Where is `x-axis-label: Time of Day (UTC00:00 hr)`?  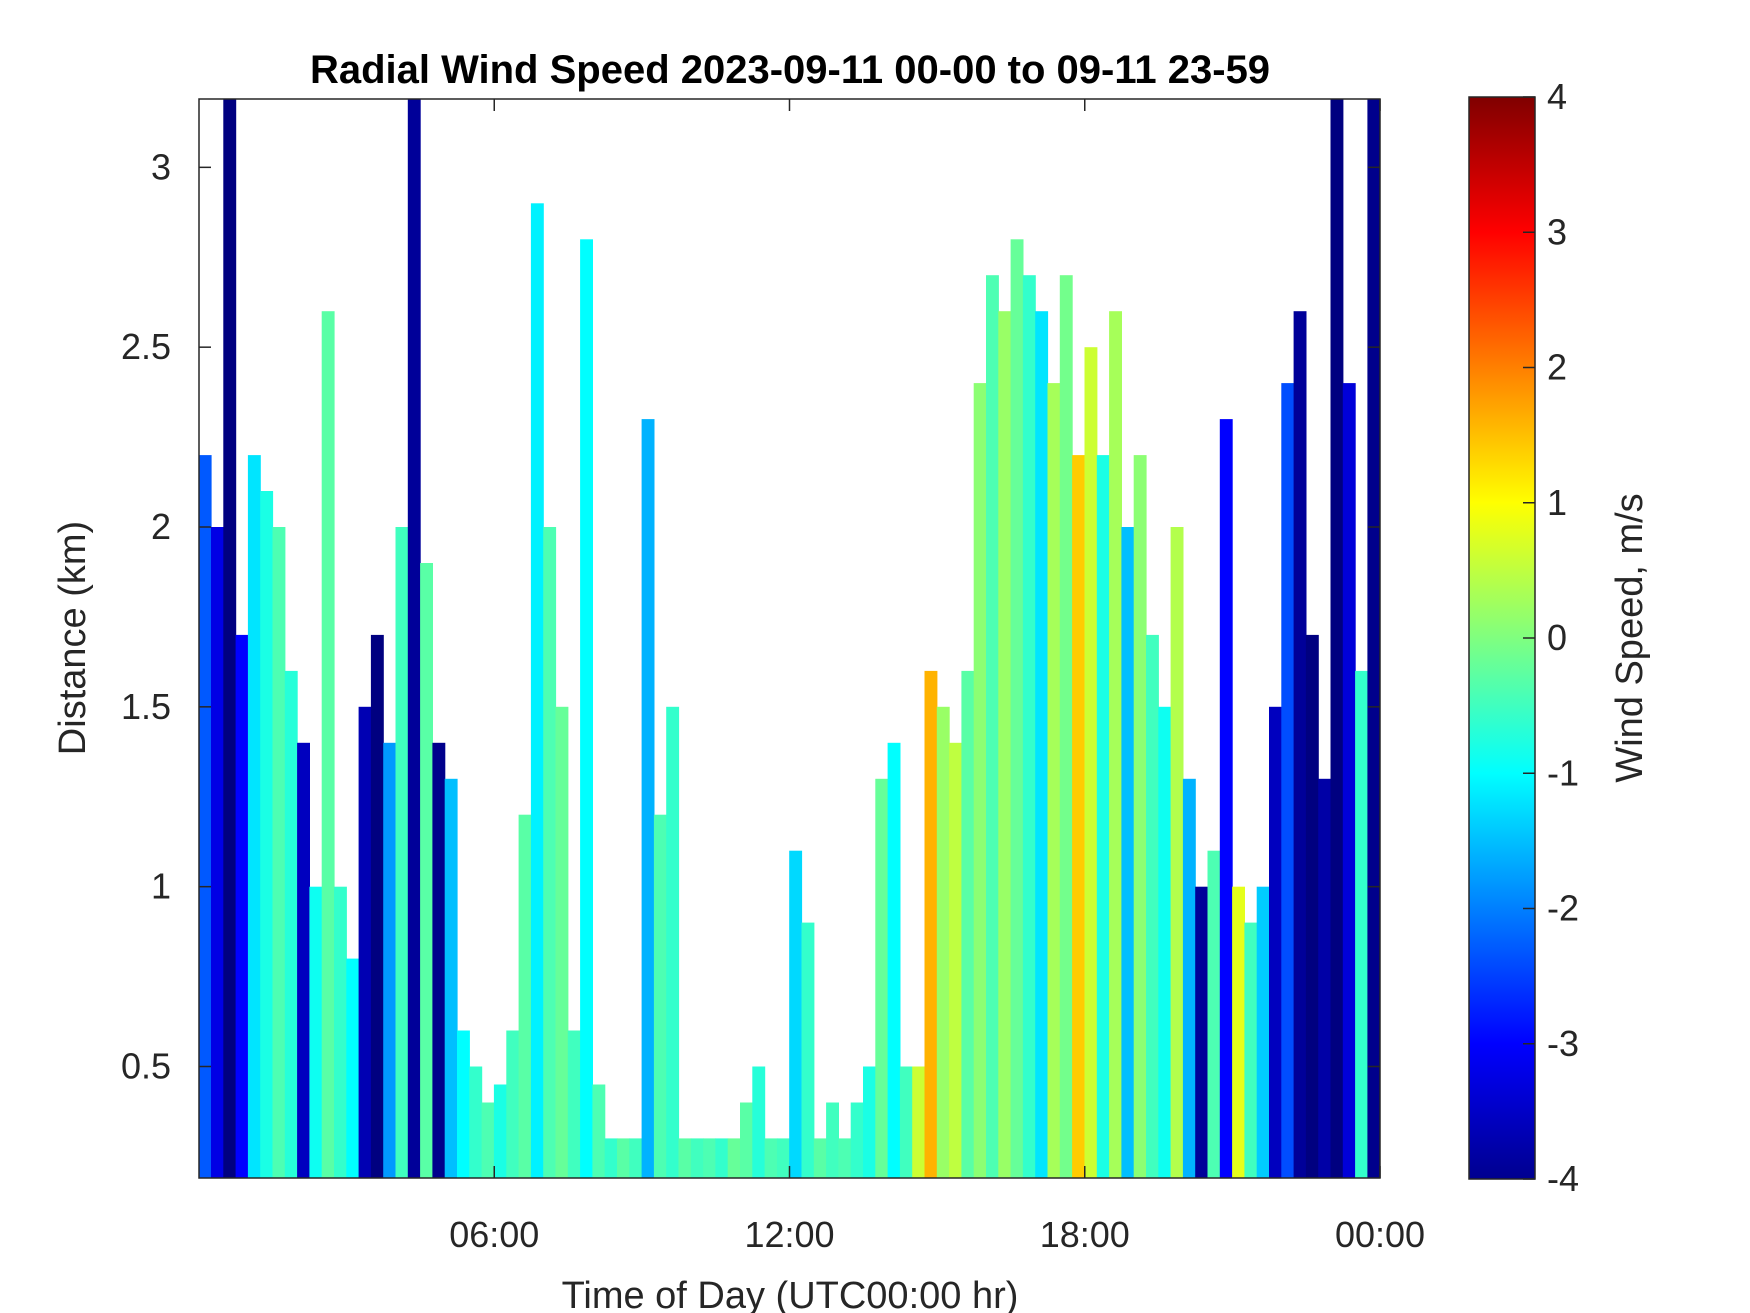
x-axis-label: Time of Day (UTC00:00 hr) is located at coordinates (790, 1294).